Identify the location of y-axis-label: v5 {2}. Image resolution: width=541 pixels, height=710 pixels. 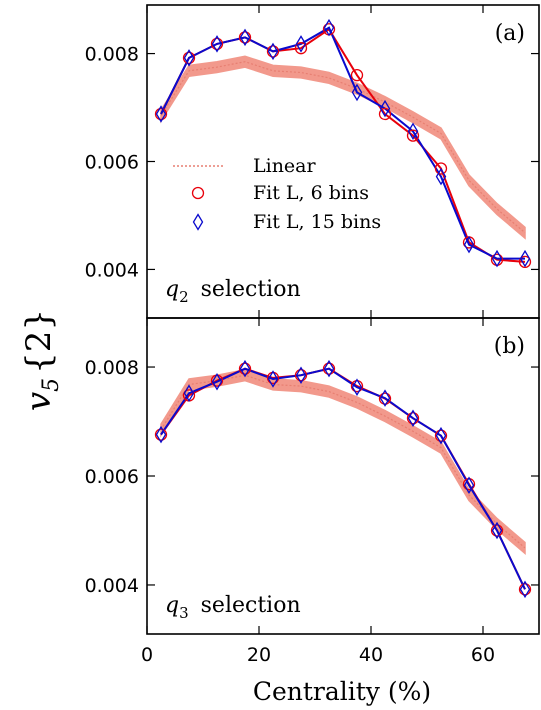
(41, 360).